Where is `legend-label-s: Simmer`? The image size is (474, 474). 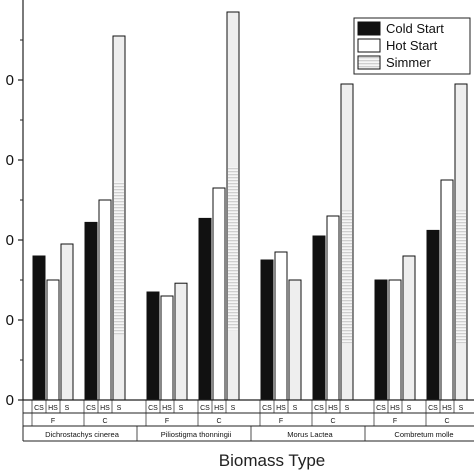
legend-label-s: Simmer is located at coordinates (408, 62).